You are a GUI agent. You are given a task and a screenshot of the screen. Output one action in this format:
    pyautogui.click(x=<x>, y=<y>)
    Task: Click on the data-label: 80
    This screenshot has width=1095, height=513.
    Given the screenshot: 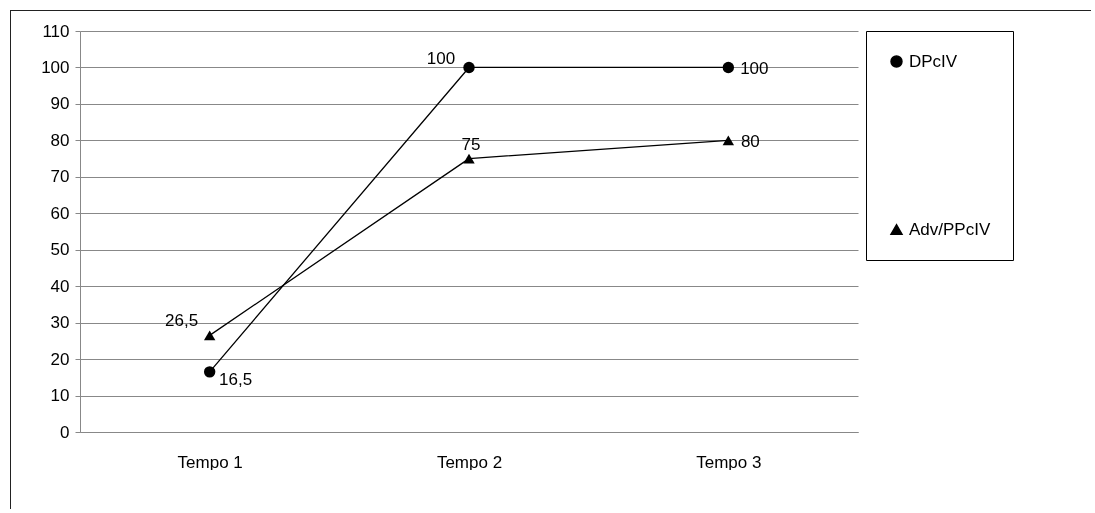 What is the action you would take?
    pyautogui.click(x=750, y=142)
    